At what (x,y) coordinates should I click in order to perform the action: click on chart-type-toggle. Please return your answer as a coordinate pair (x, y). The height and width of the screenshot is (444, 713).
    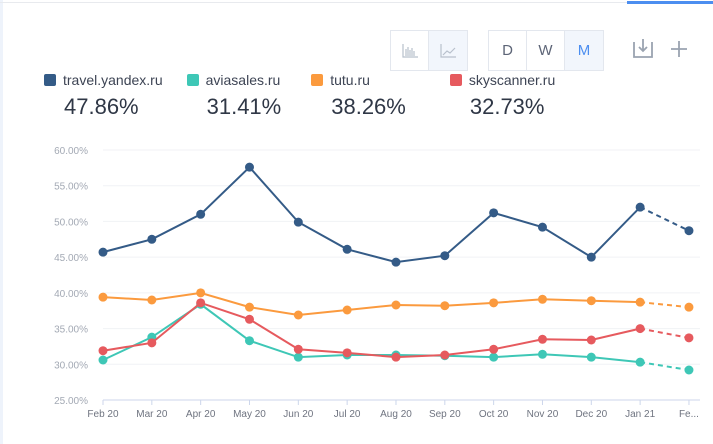
    Looking at the image, I should click on (429, 50).